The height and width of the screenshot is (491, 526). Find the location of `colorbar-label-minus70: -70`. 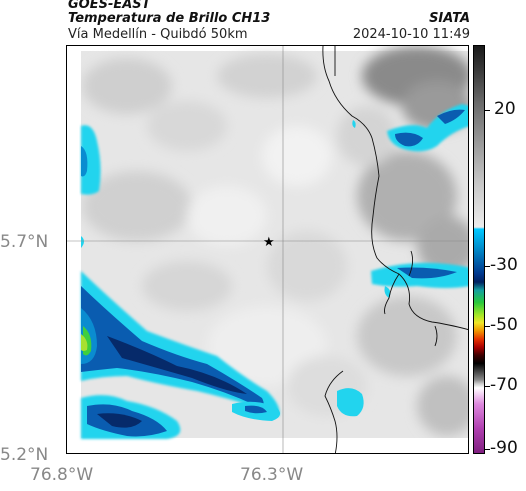

colorbar-label-minus70: -70 is located at coordinates (504, 385).